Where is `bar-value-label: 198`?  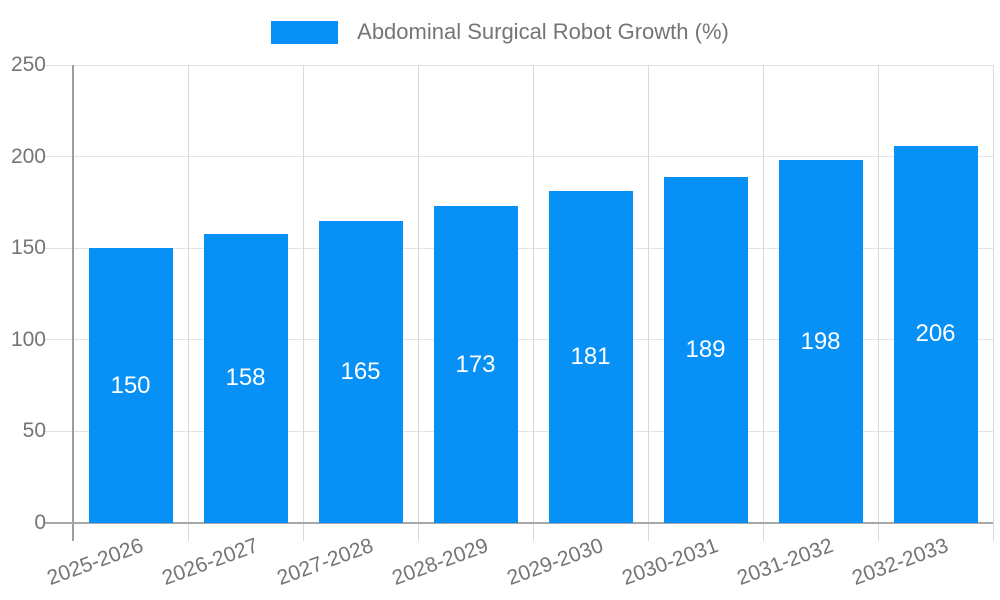 bar-value-label: 198 is located at coordinates (820, 341).